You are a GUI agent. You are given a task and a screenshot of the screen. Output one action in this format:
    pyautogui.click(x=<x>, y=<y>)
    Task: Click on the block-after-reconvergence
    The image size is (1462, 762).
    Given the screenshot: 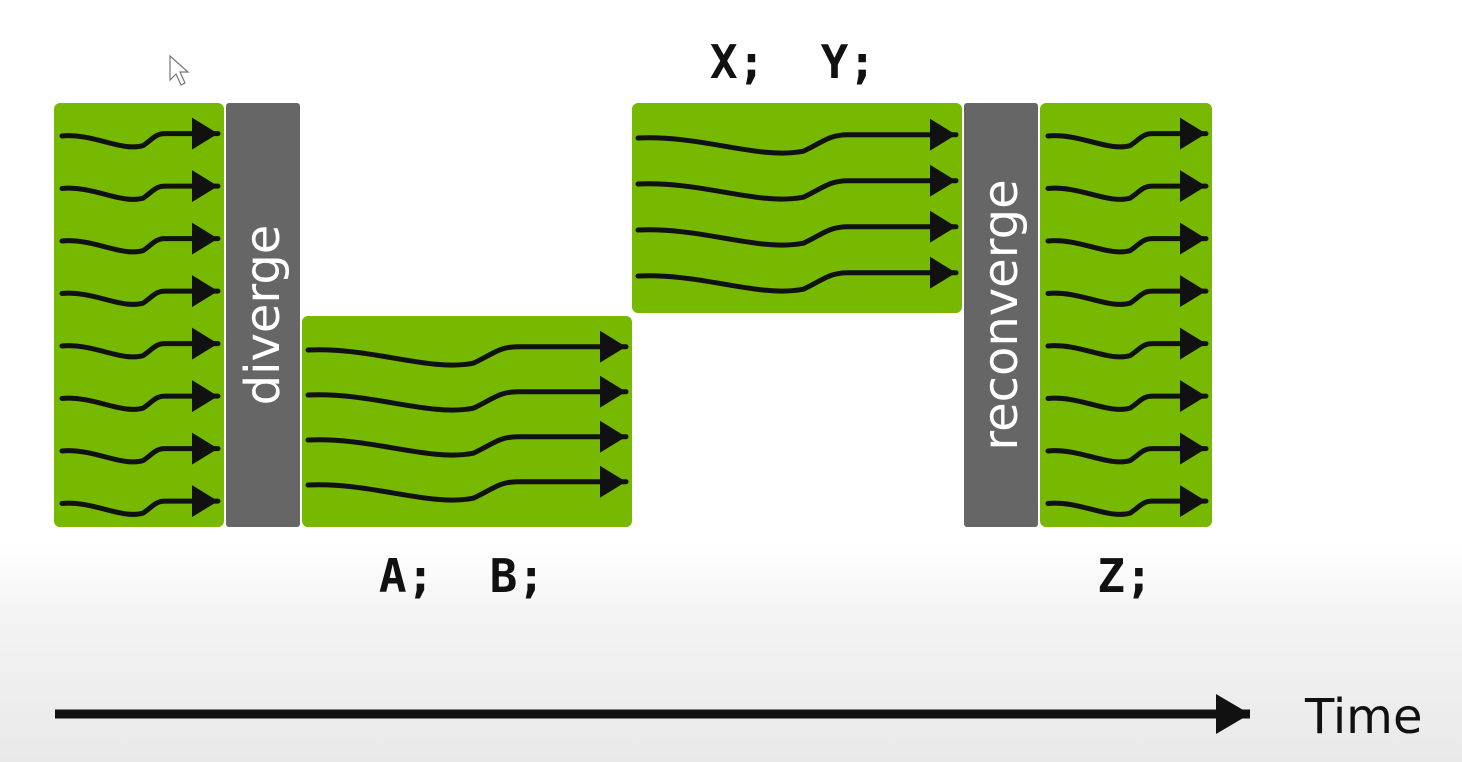 What is the action you would take?
    pyautogui.click(x=1126, y=315)
    